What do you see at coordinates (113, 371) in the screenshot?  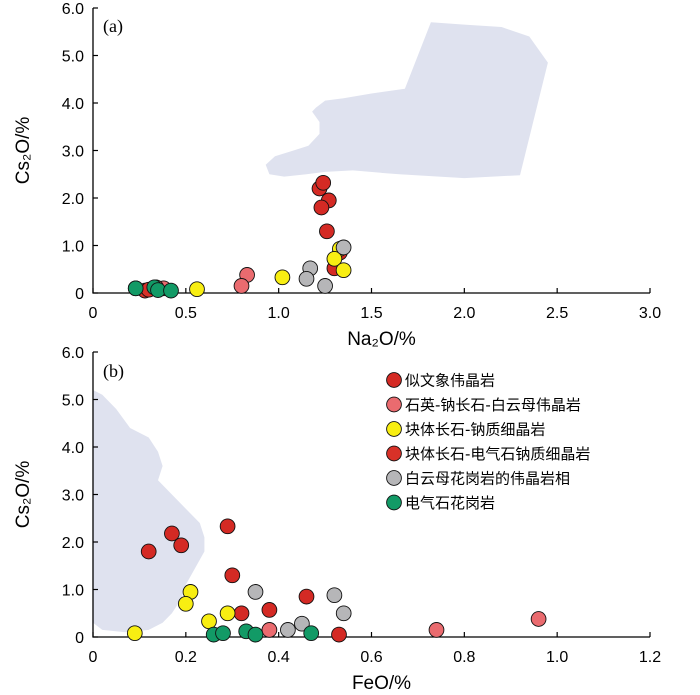 I see `panel-label-b: (b)` at bounding box center [113, 371].